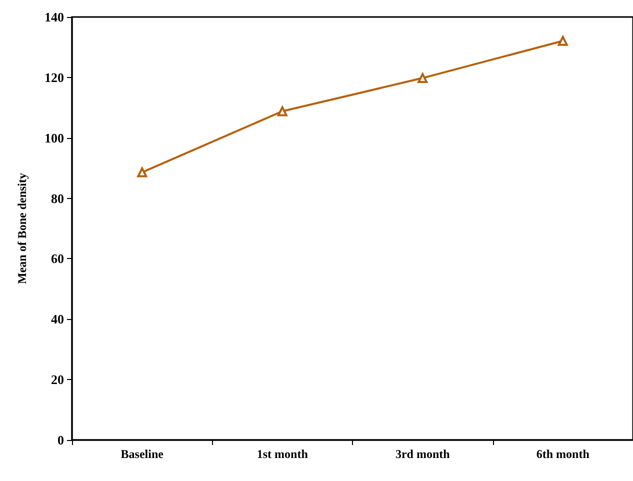 This screenshot has width=633, height=481. I want to click on y-axis-title: Mean of Bone density, so click(22, 228).